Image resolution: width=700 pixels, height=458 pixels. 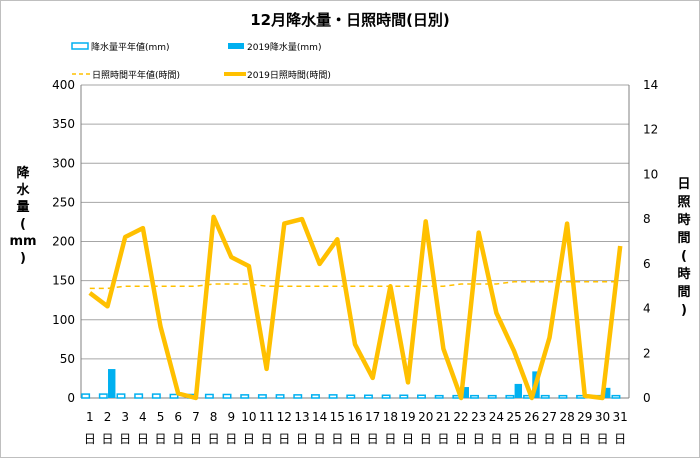 What do you see at coordinates (650, 241) in the screenshot?
I see `y-ticks-right: 0 2 4 6 8 10 12 14` at bounding box center [650, 241].